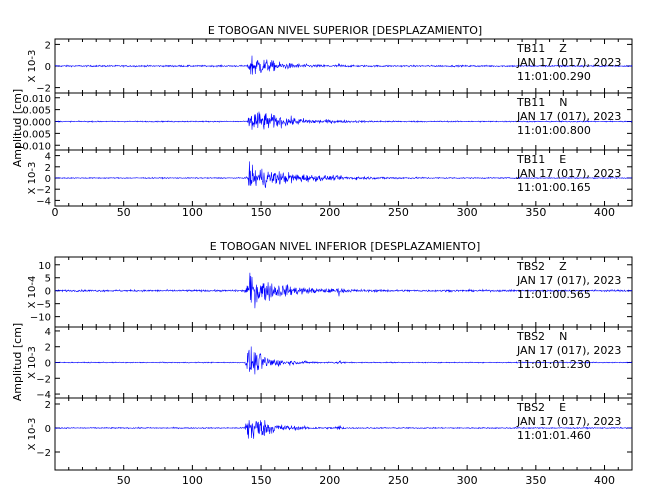  I want to click on station-label: TBS2 Z, so click(541, 266).